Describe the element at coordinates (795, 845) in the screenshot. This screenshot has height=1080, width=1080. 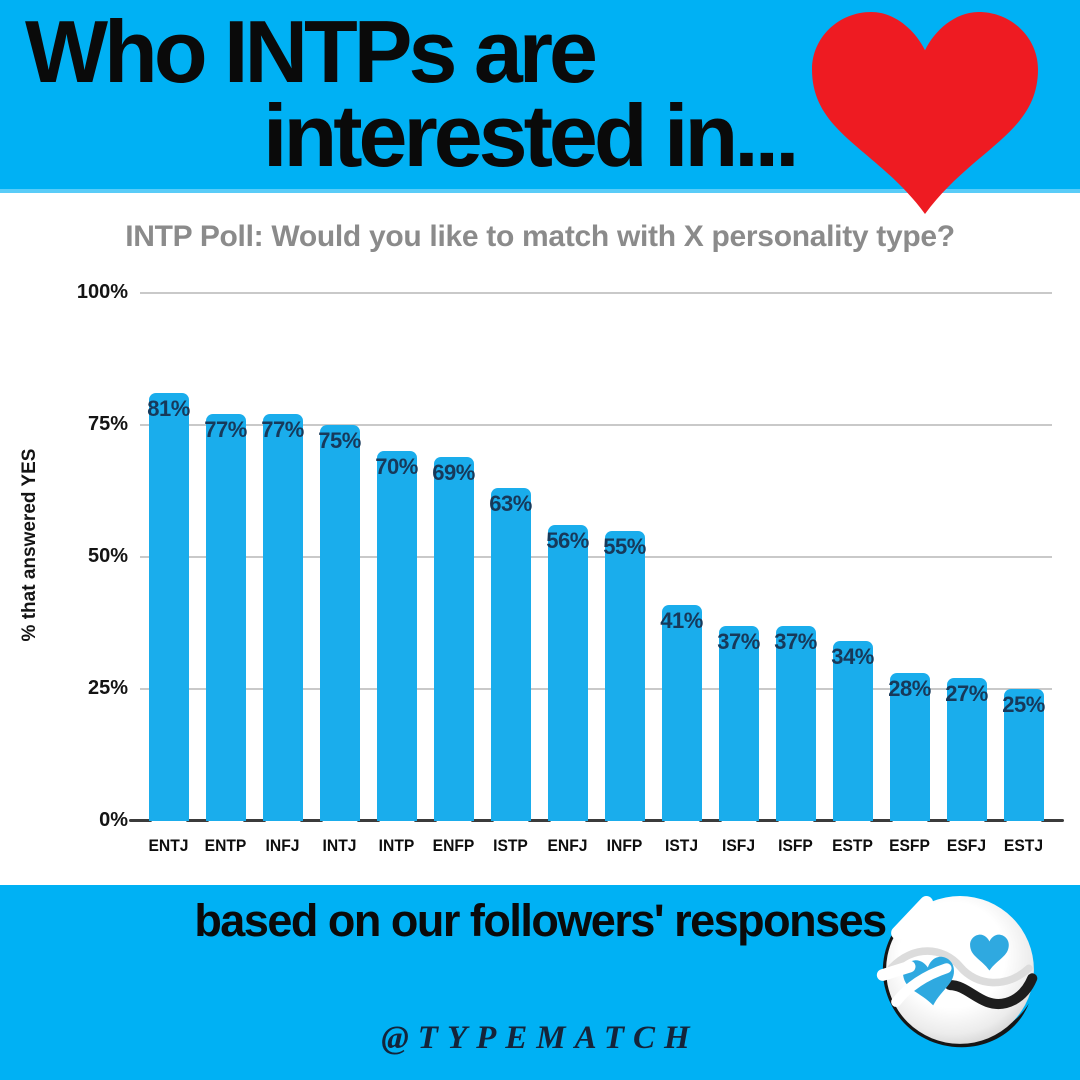
I see `x-axis-label: ISFP` at that location.